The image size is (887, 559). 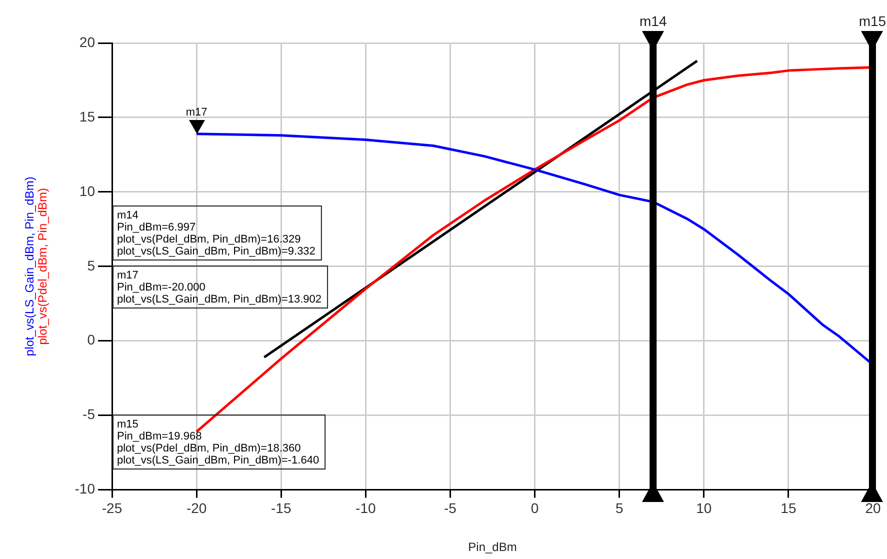 I want to click on x-tick-label: -10, so click(x=366, y=508).